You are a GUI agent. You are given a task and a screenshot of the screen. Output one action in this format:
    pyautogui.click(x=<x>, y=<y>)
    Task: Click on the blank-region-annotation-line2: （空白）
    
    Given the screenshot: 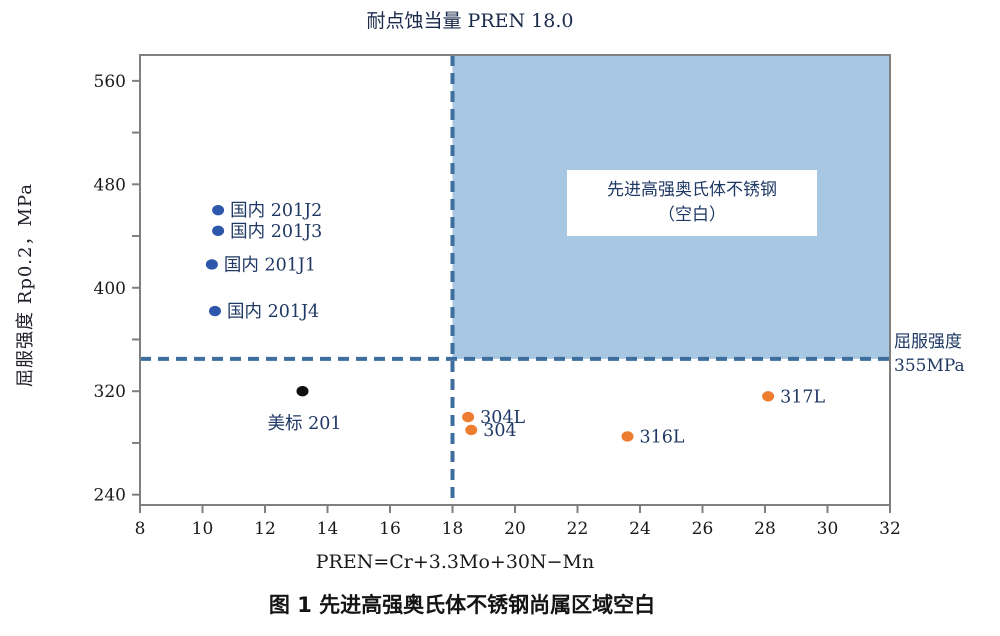 What is the action you would take?
    pyautogui.click(x=692, y=215)
    